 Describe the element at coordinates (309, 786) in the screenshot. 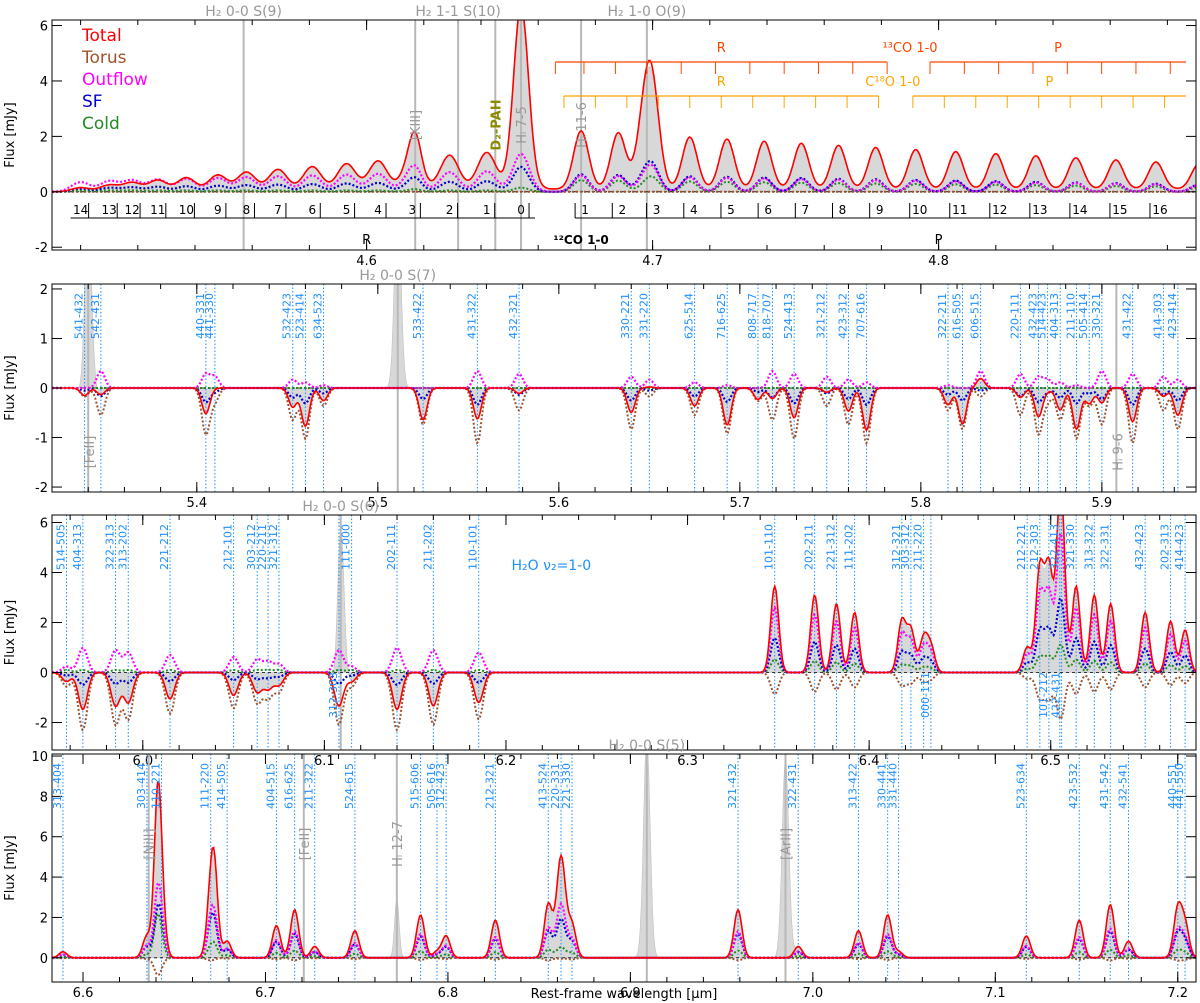

I see `water-transition-label: 211-322` at that location.